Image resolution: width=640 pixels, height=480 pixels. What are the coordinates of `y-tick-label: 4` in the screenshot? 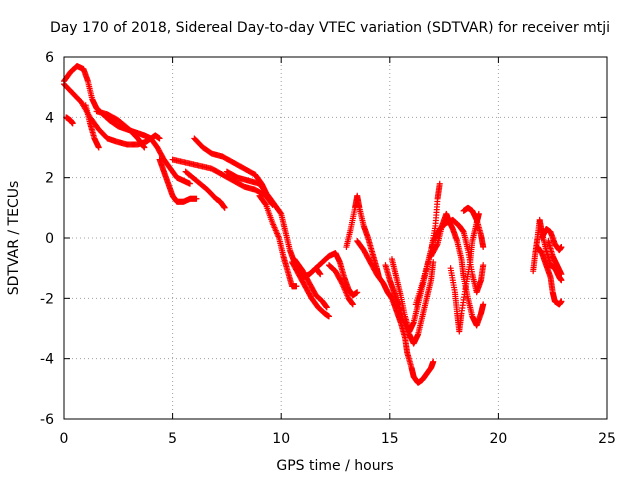 It's located at (49, 118).